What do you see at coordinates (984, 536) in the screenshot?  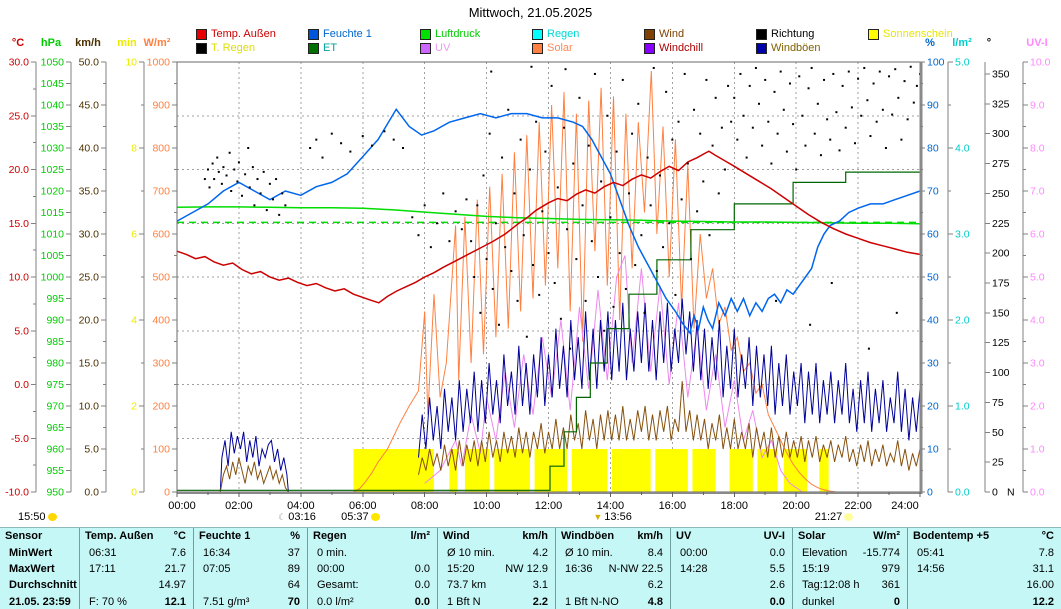 I see `table-header-bodentemp-5: Bodentemp +5 °C` at bounding box center [984, 536].